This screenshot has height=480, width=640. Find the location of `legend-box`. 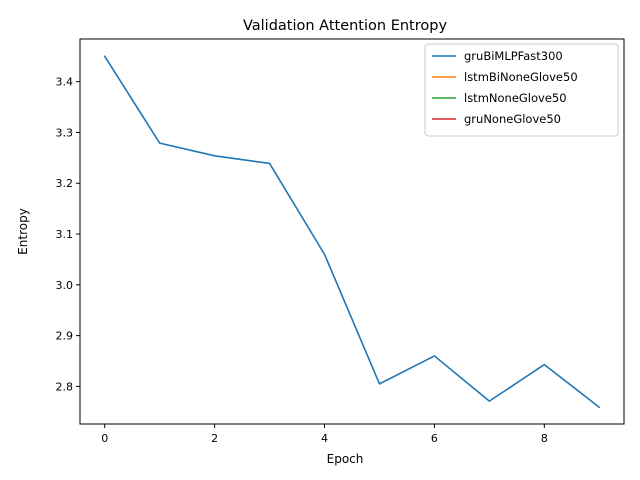

legend-box is located at coordinates (521, 90).